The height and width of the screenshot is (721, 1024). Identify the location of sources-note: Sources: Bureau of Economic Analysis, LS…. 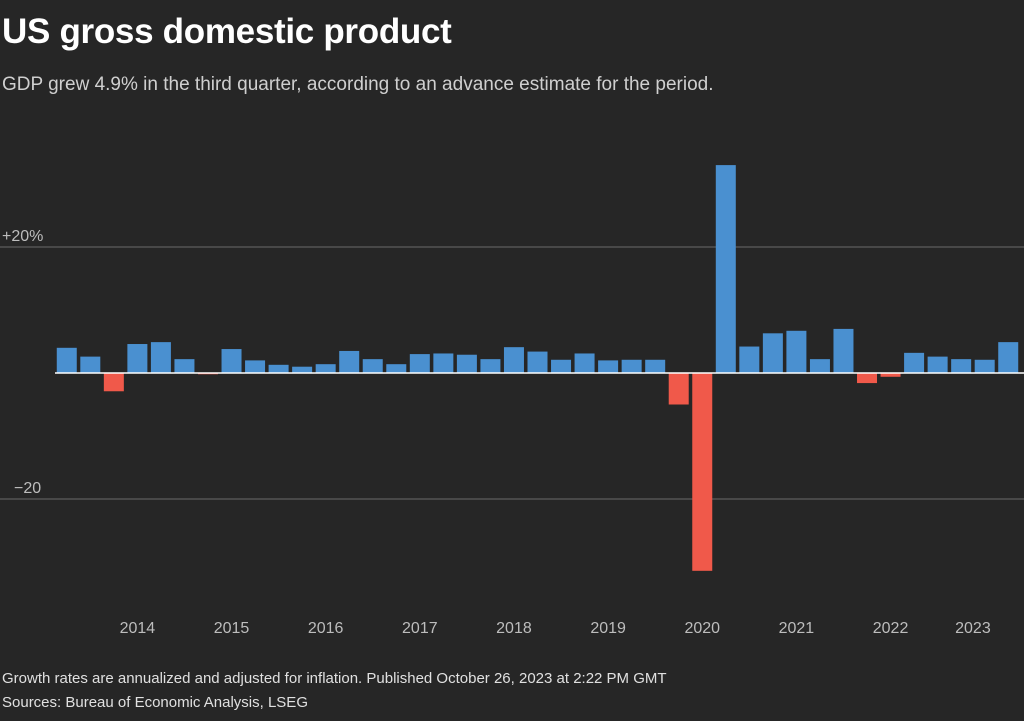
(155, 702).